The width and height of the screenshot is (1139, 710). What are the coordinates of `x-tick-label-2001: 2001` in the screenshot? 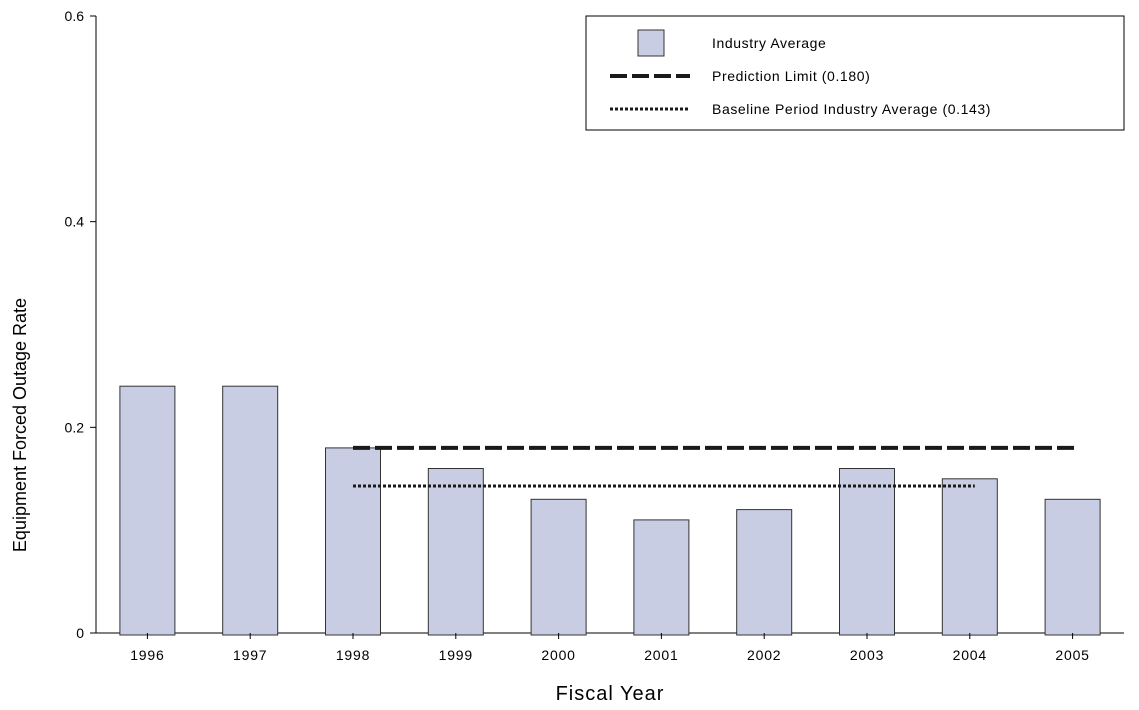 It's located at (661, 655).